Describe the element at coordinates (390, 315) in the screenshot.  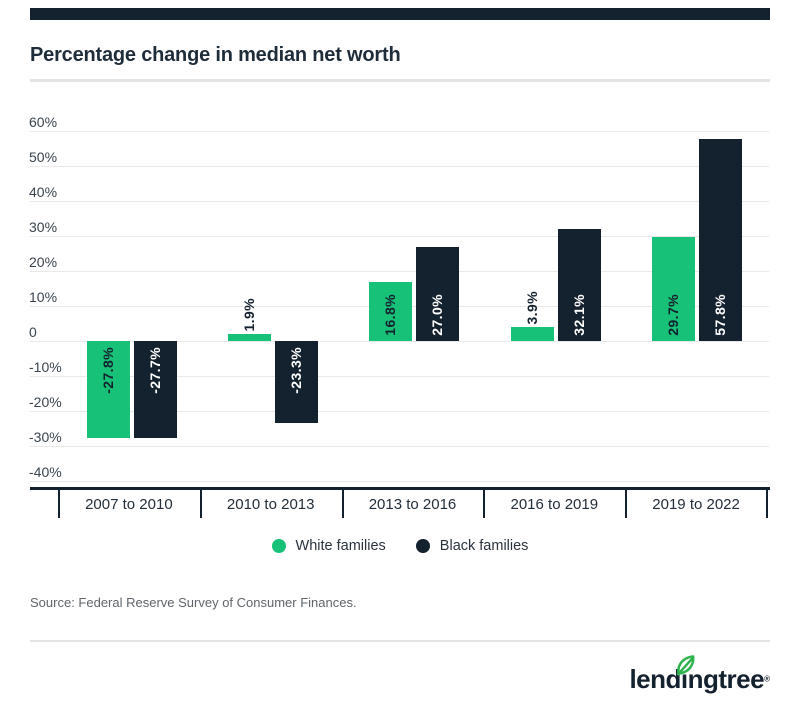
I see `bar-value-label: 16.8%` at that location.